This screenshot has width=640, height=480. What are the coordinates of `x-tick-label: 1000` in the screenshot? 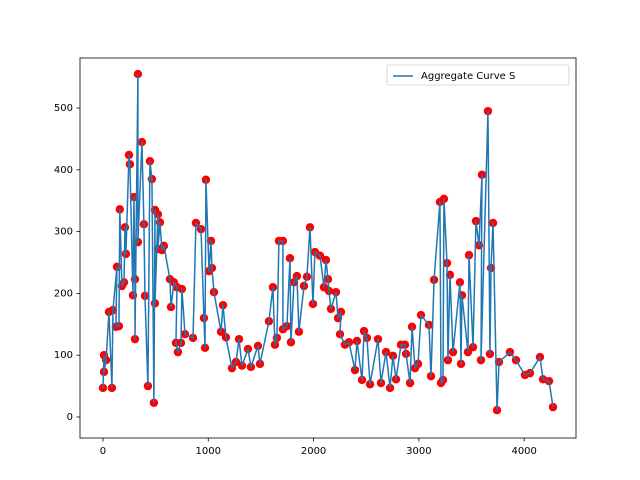 It's located at (208, 451).